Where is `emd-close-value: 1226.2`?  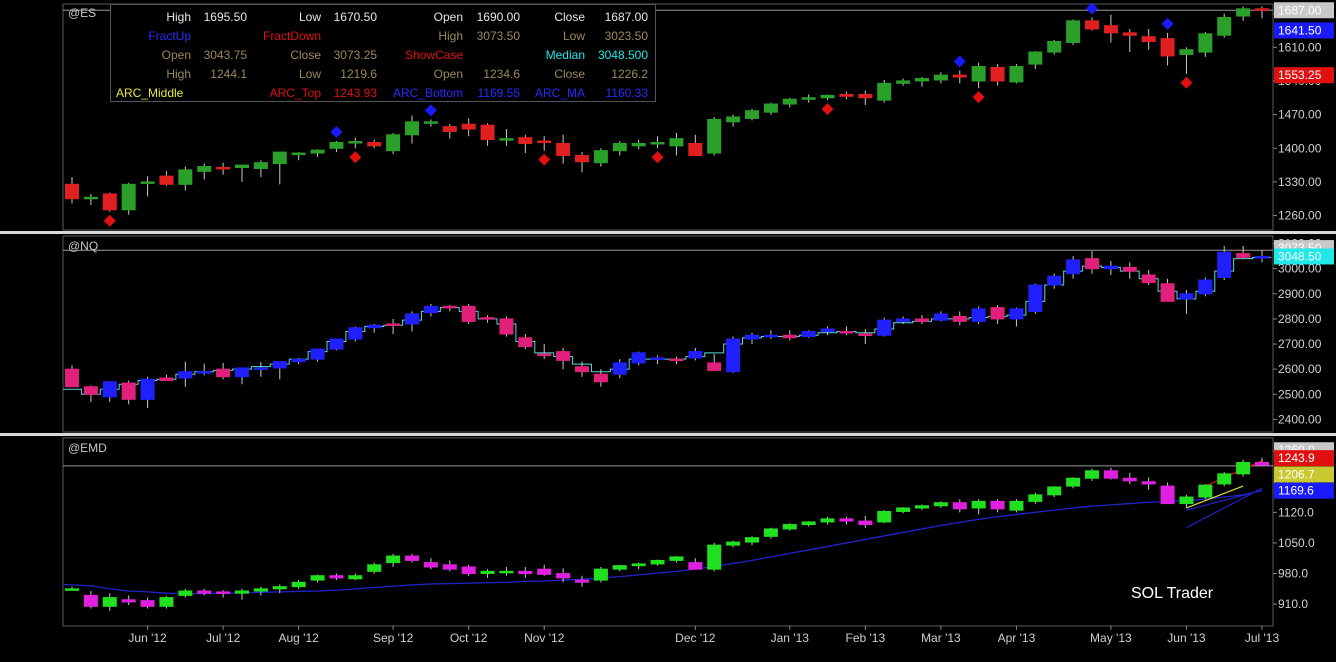
emd-close-value: 1226.2 is located at coordinates (629, 74).